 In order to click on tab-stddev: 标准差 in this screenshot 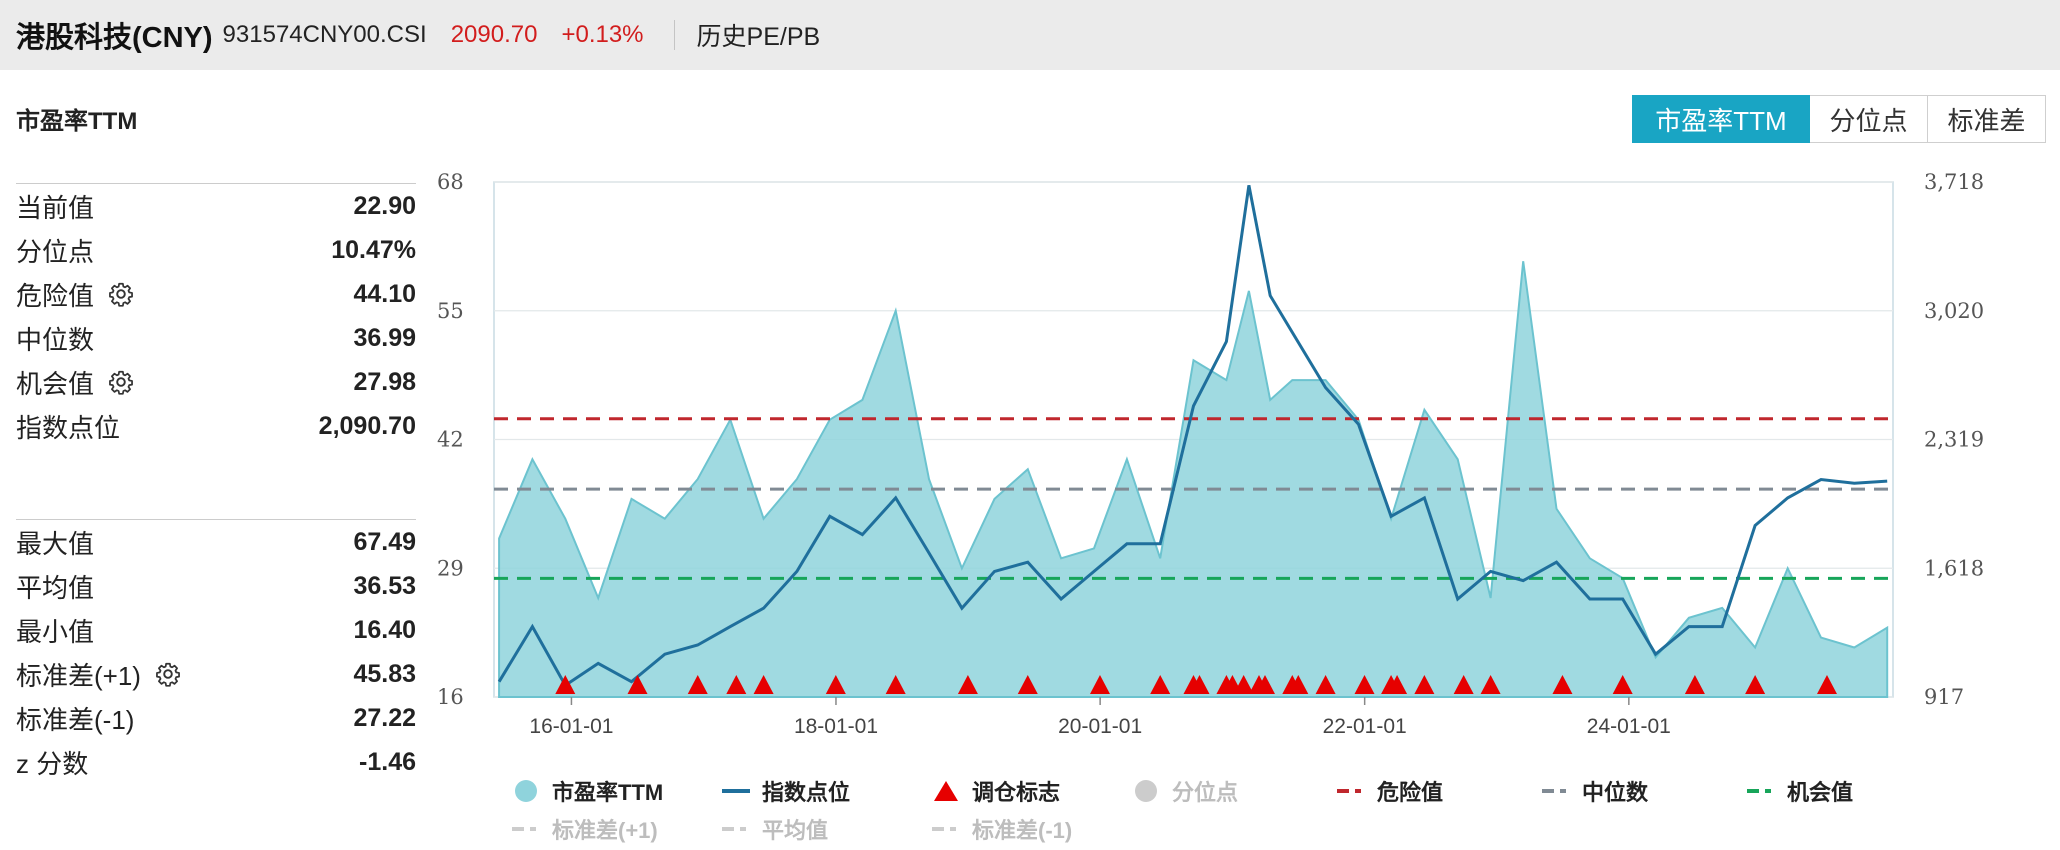, I will do `click(1987, 119)`.